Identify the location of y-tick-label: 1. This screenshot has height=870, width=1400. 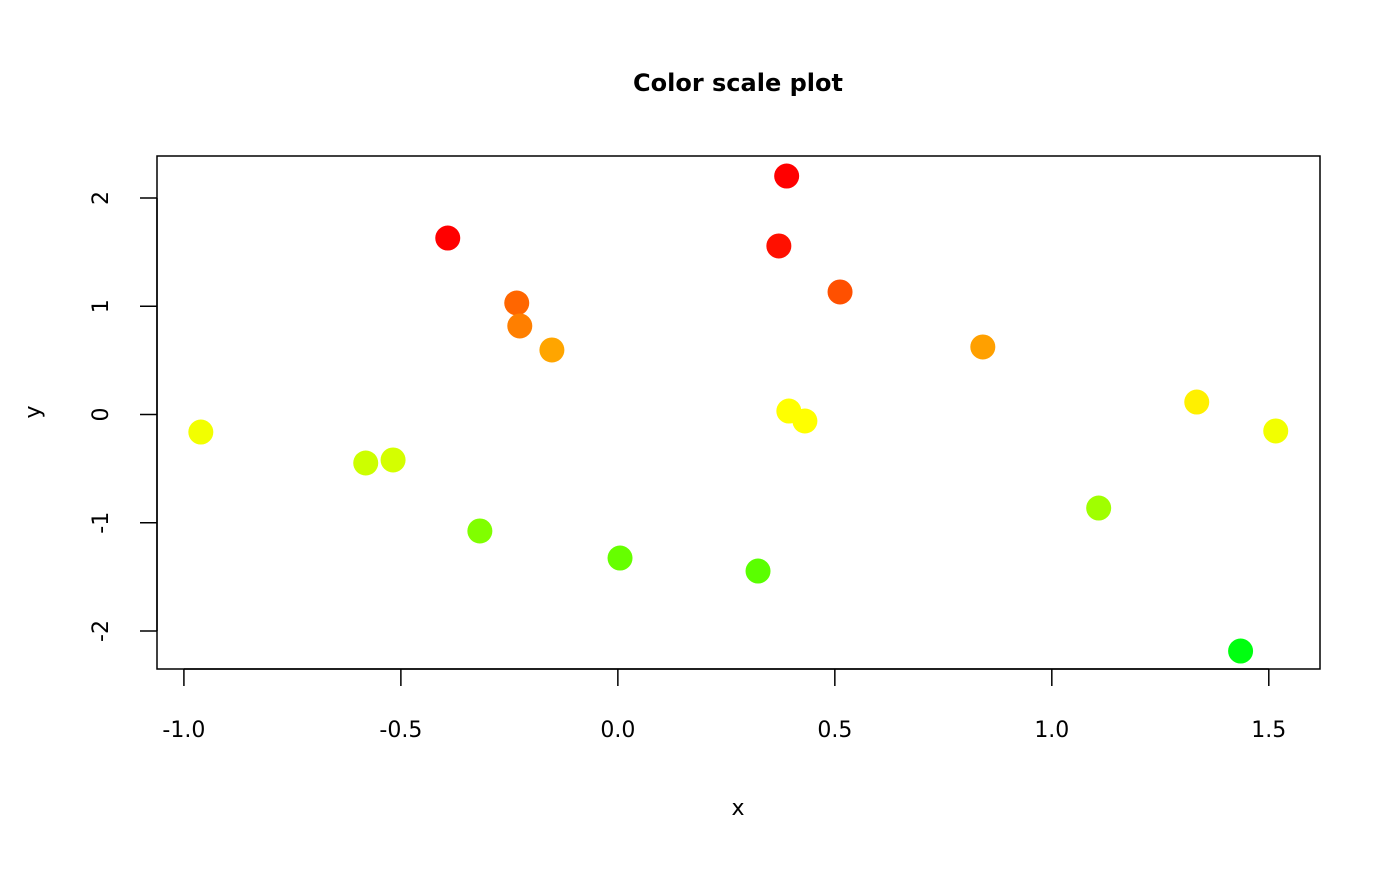
(101, 306).